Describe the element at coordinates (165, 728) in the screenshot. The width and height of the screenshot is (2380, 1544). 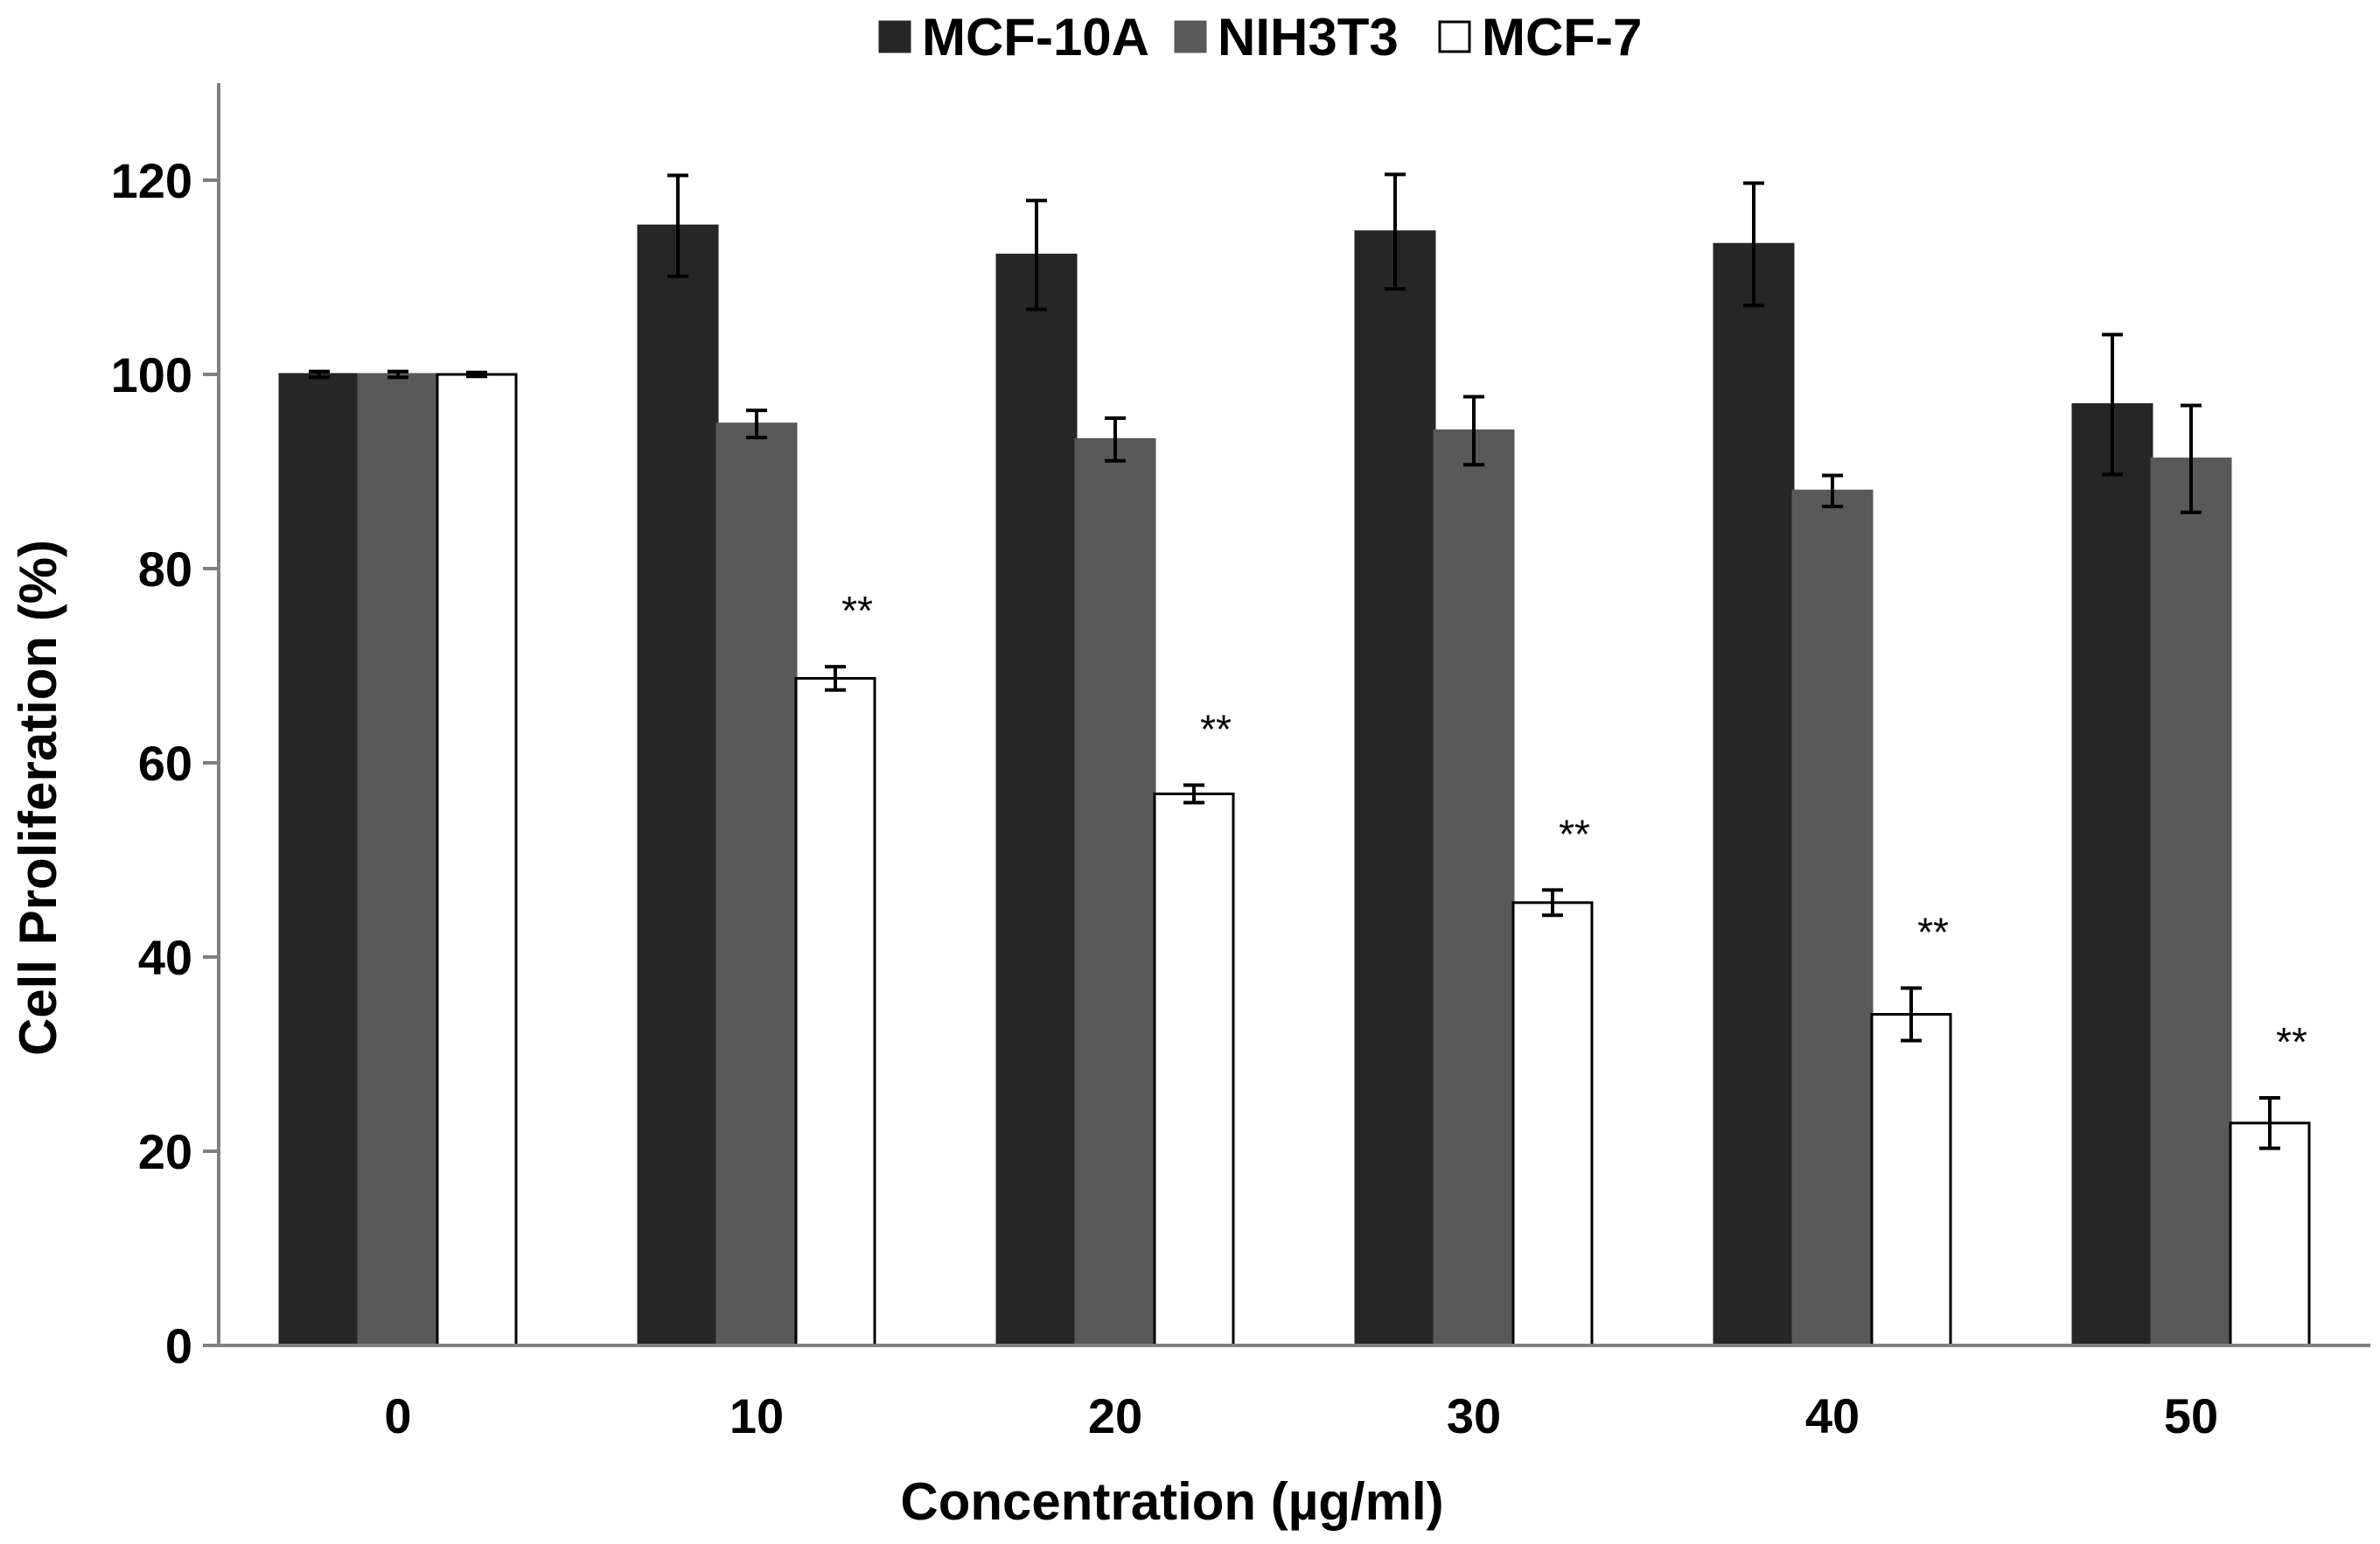
I see `y-axis: 0 20 40 60 80 100 120` at that location.